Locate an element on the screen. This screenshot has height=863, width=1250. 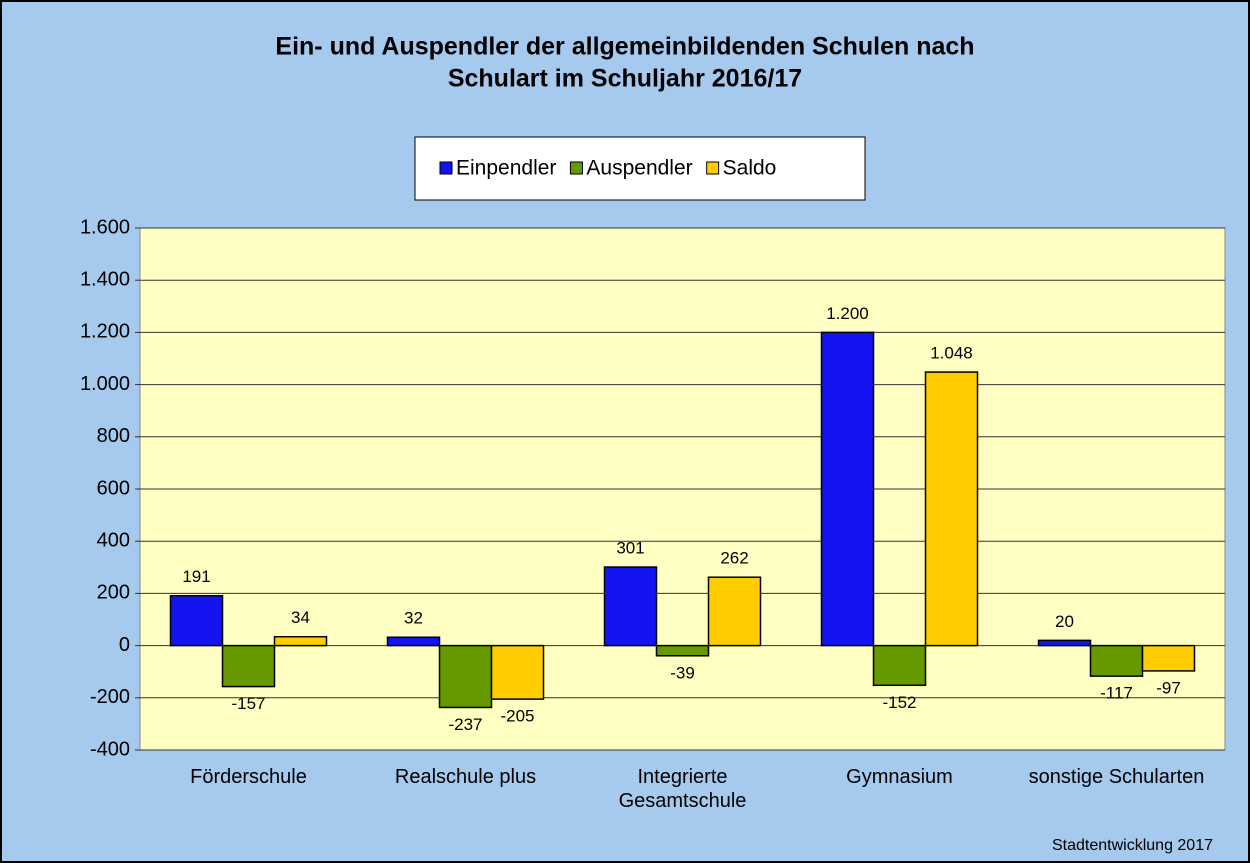
y-tick-label: 0 is located at coordinates (124, 645).